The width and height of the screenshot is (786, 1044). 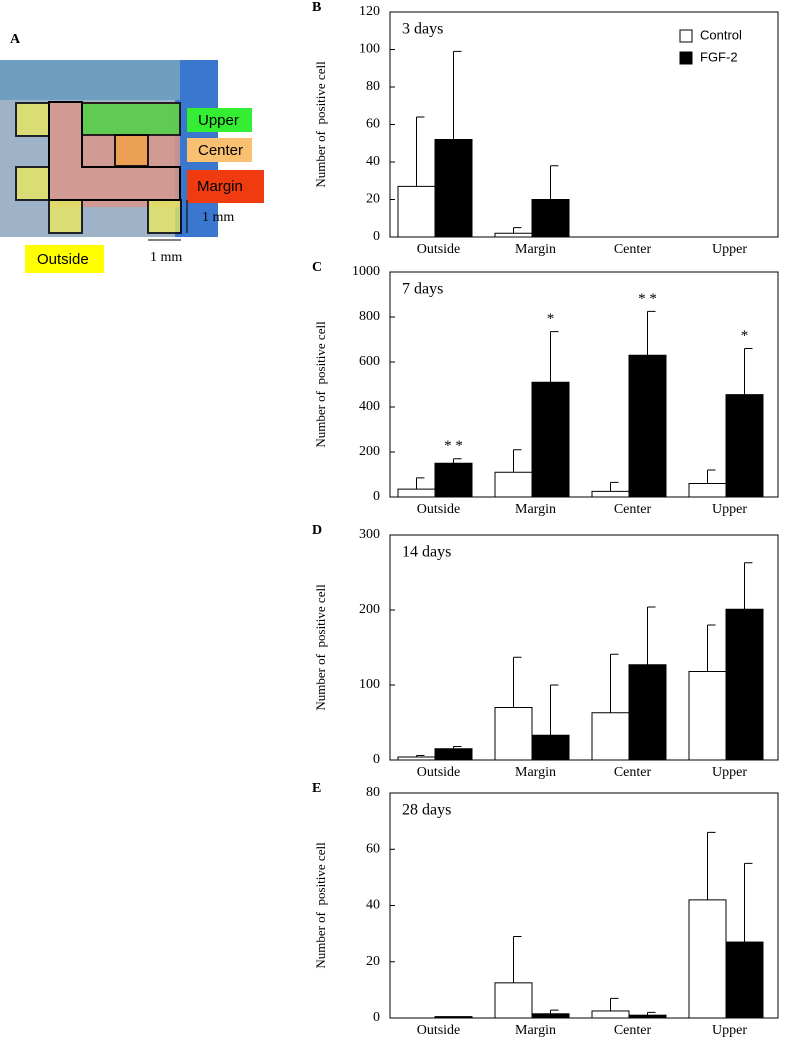 I want to click on chart-title: 28 days, so click(x=426, y=810).